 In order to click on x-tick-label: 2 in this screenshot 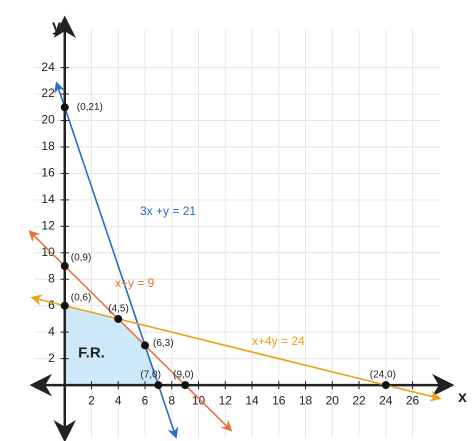, I will do `click(91, 400)`.